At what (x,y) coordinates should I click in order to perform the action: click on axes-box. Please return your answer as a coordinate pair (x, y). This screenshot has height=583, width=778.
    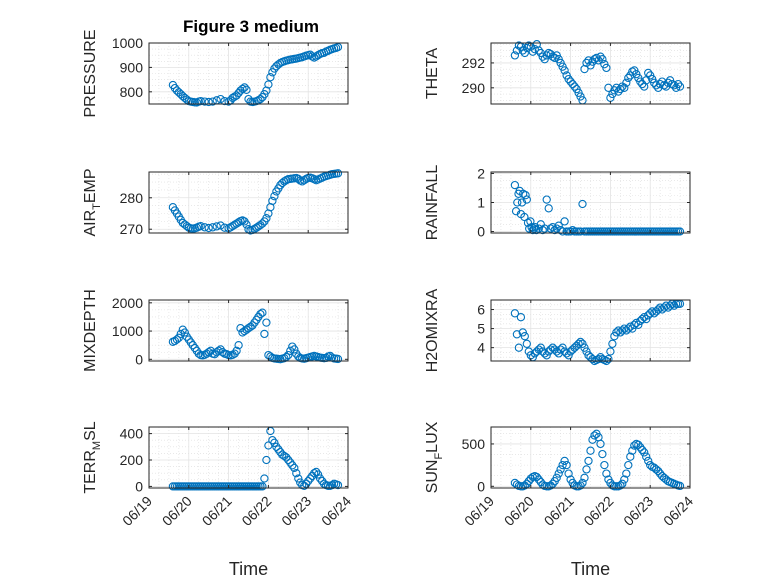
    Looking at the image, I should click on (590, 73).